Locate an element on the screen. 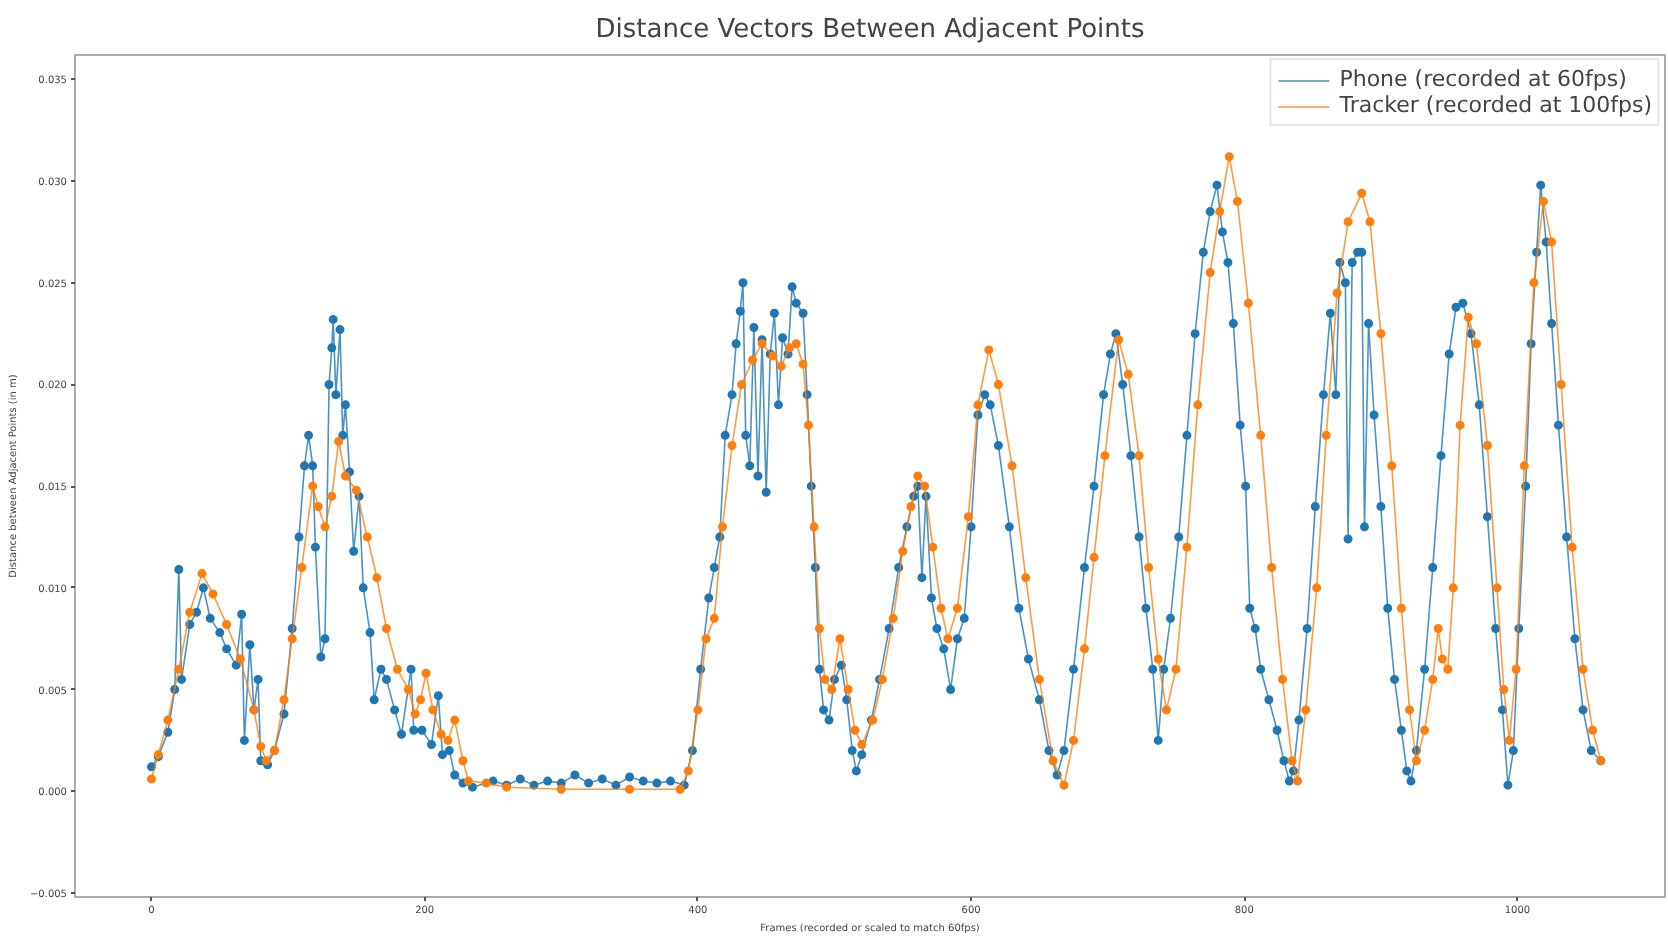 The width and height of the screenshot is (1668, 940). legend-label: Tracker (recorded at 100fps) is located at coordinates (1495, 105).